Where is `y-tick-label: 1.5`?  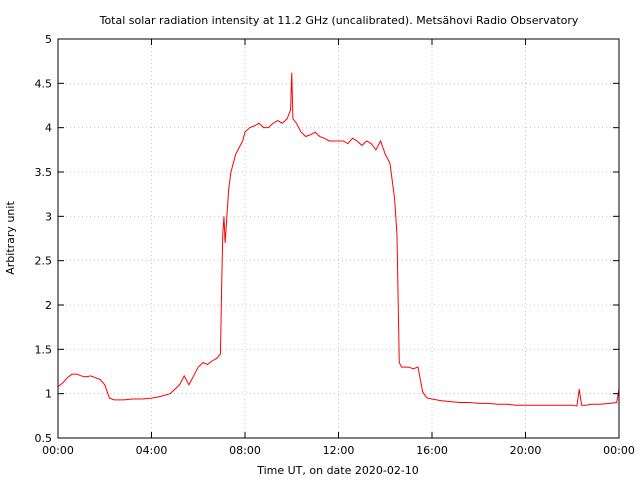
y-tick-label: 1.5 is located at coordinates (44, 349).